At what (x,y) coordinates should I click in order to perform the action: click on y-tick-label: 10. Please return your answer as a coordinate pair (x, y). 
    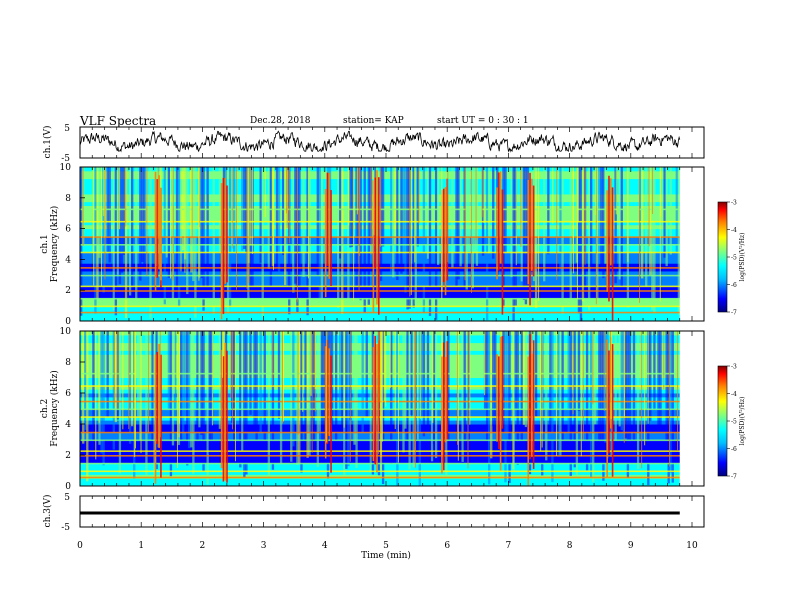
    Looking at the image, I should click on (66, 168).